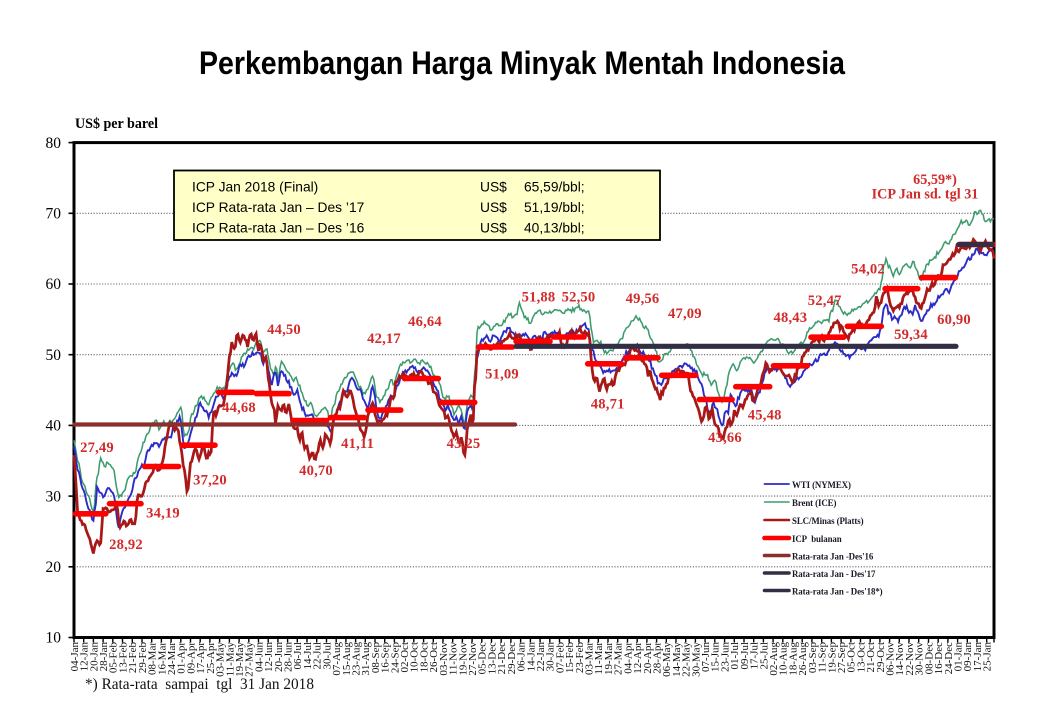  What do you see at coordinates (357, 659) in the screenshot?
I see `svg-text: 23-Aug` at bounding box center [357, 659].